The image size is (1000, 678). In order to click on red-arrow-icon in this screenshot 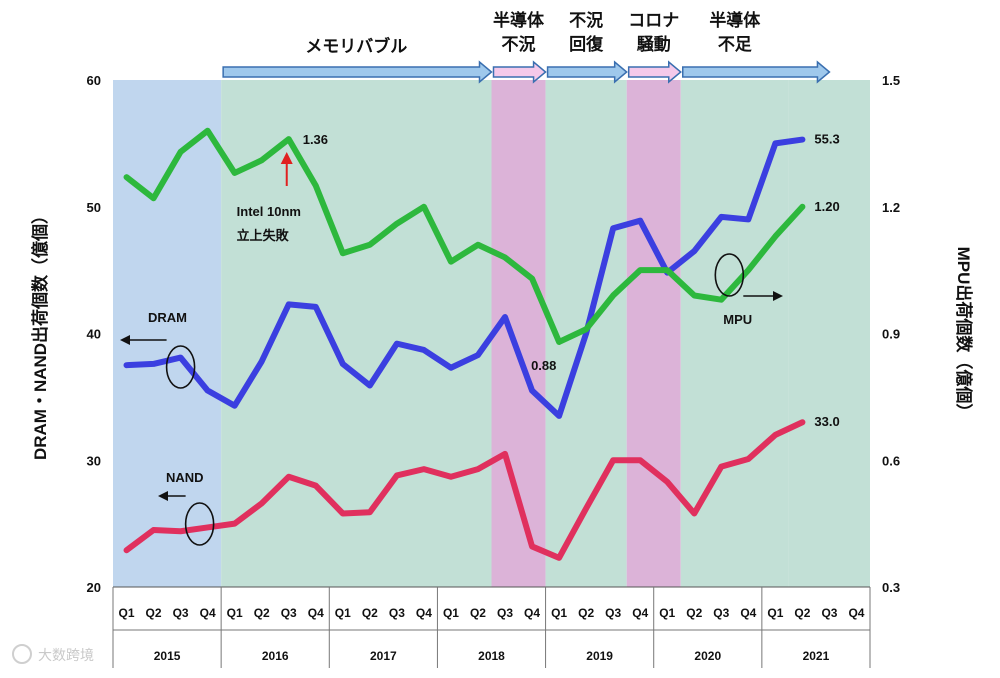, I will do `click(286, 158)`.